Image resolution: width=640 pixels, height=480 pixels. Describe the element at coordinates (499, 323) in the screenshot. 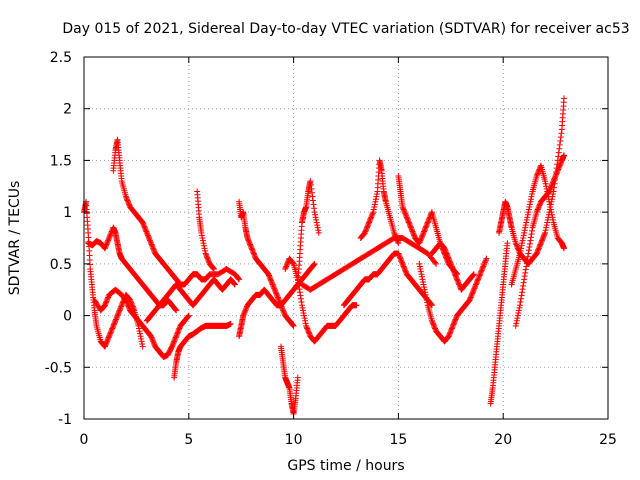

I see `series-track-s` at that location.